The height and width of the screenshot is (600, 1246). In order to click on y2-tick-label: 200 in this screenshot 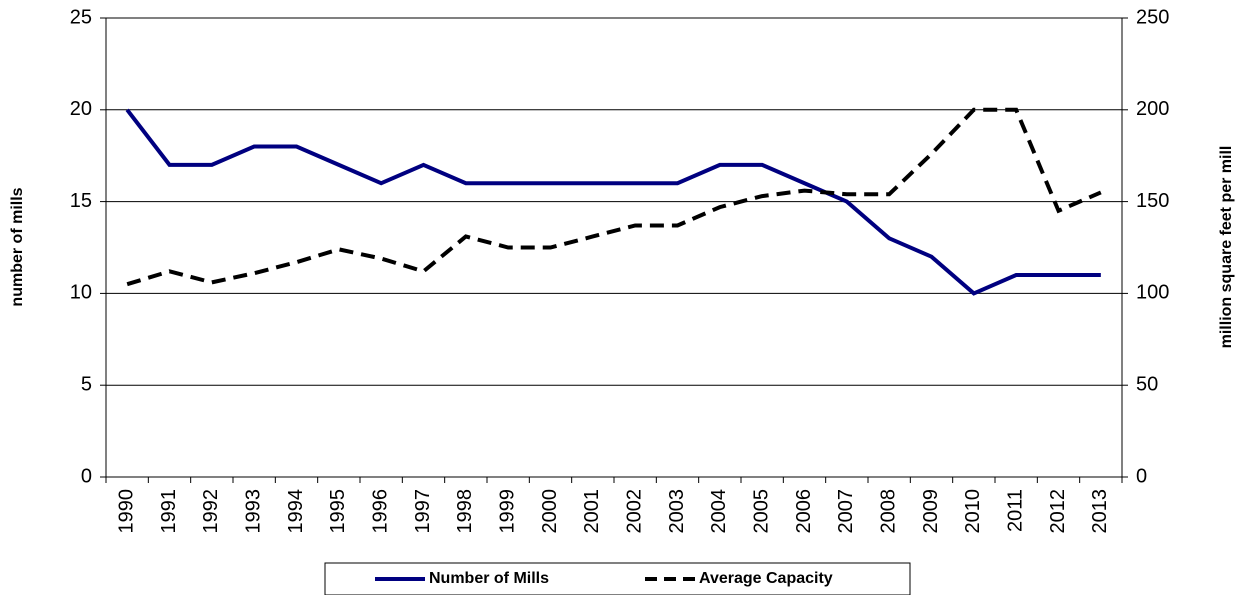, I will do `click(1152, 109)`.